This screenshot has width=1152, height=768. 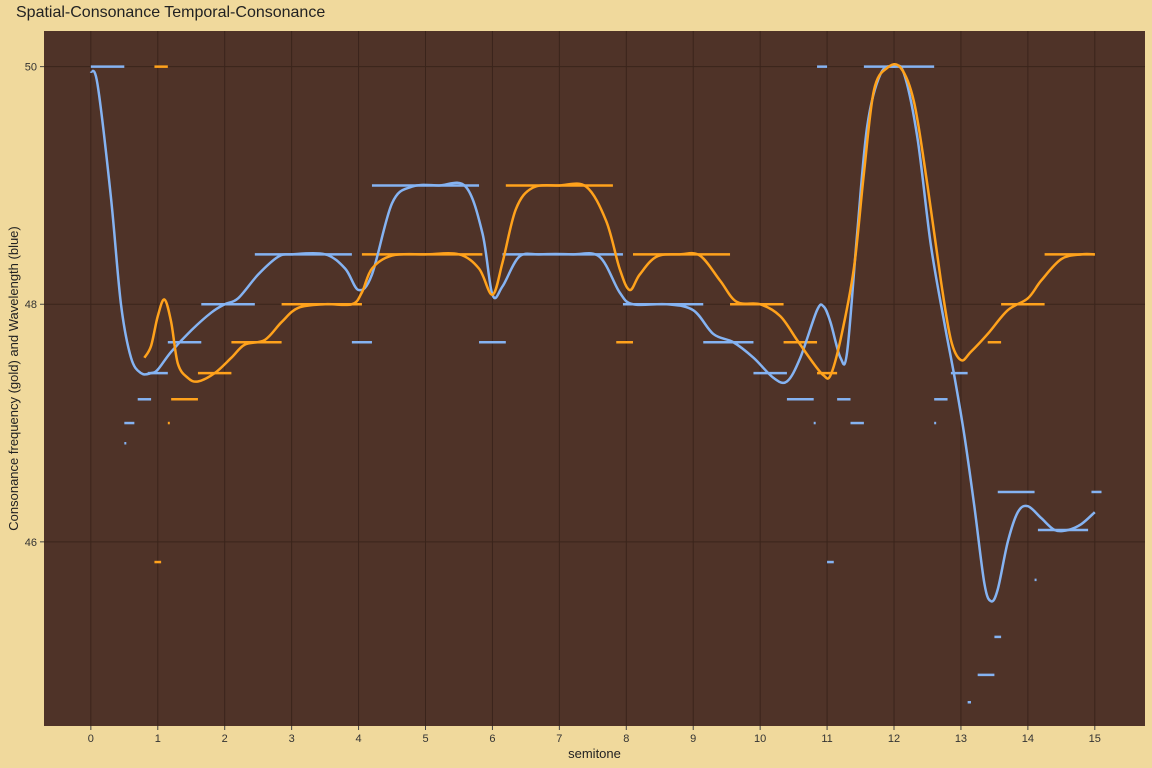 What do you see at coordinates (171, 12) in the screenshot?
I see `chart-title: Spatial-Consonance Temporal-Consonance` at bounding box center [171, 12].